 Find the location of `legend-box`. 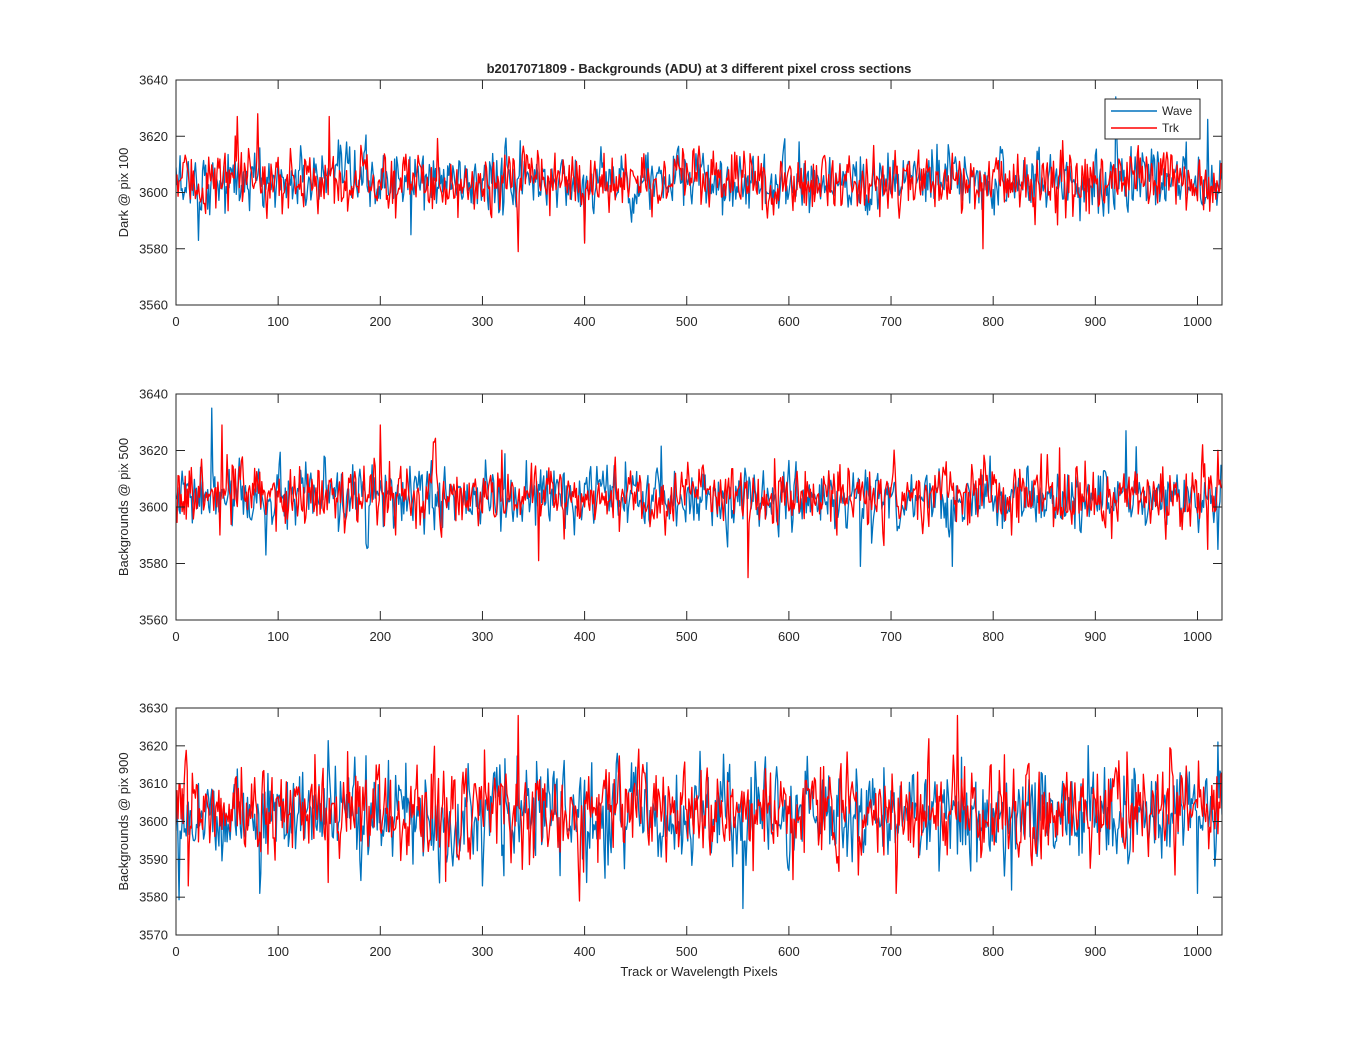

legend-box is located at coordinates (1152, 119).